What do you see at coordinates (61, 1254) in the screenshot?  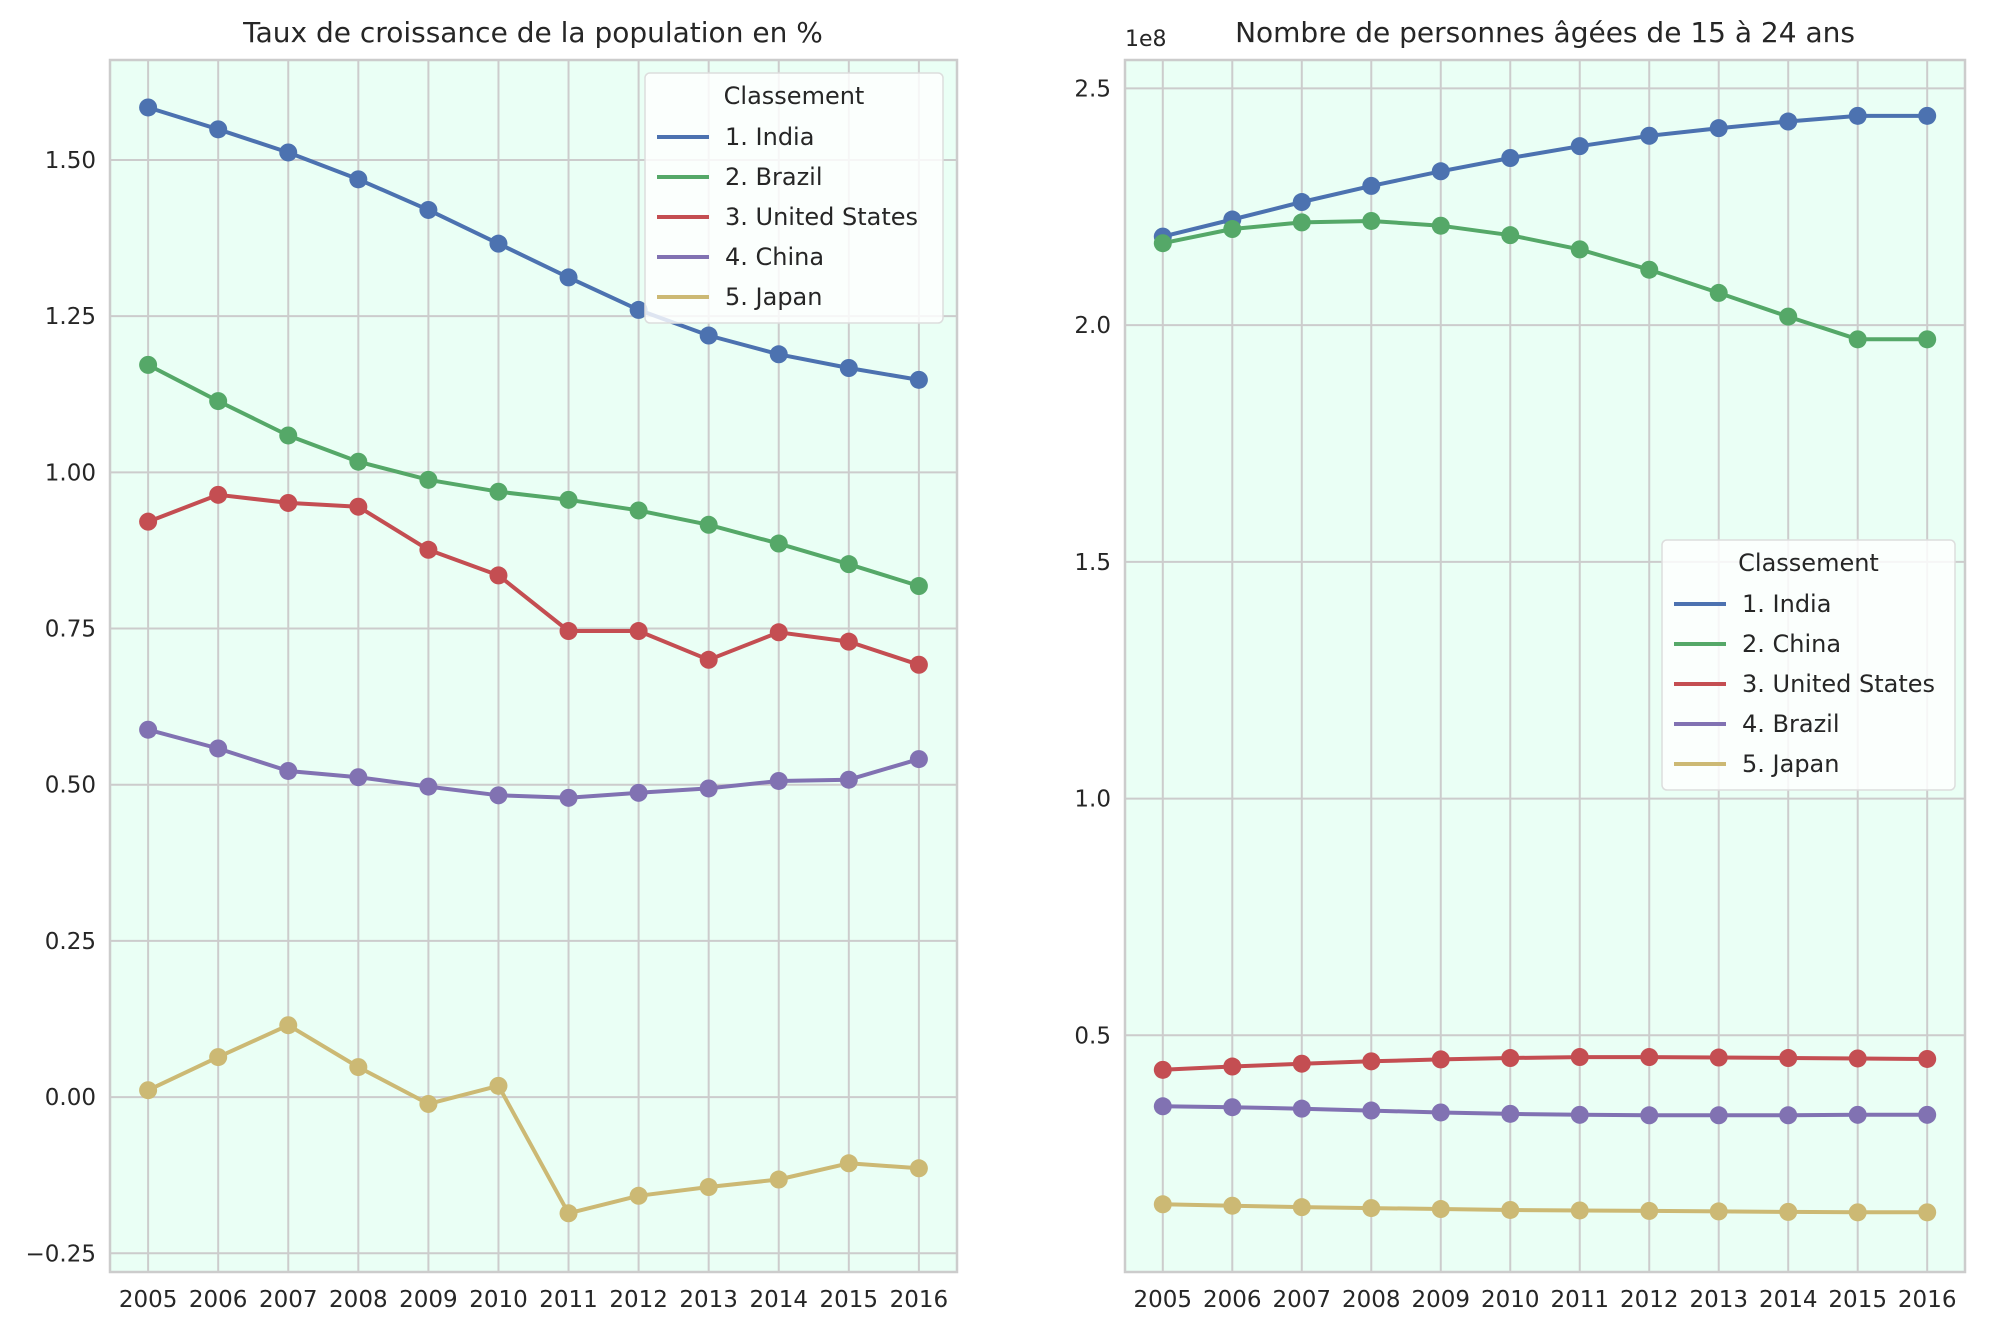 I see `y-tick-label: −0.25` at bounding box center [61, 1254].